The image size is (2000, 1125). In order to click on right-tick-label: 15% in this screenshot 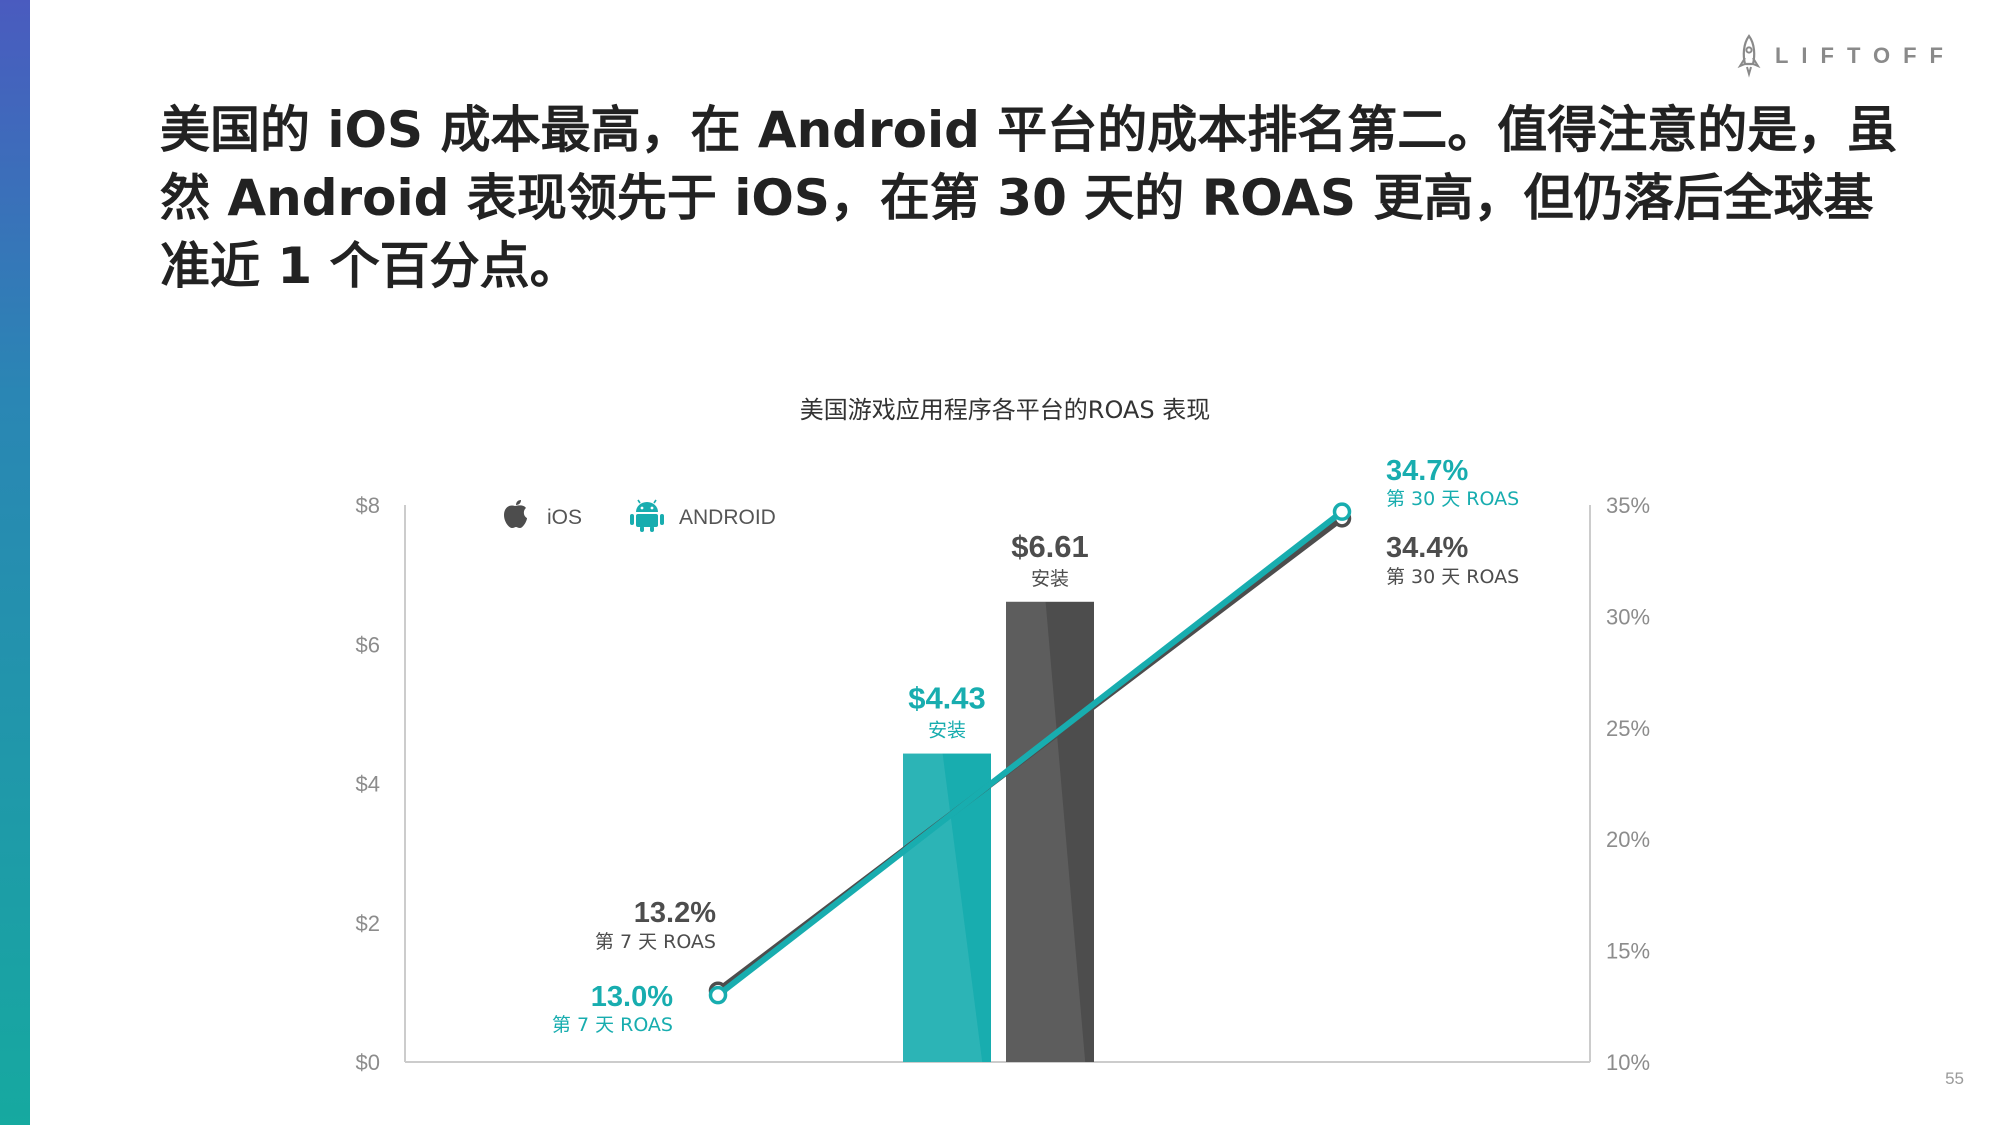, I will do `click(1628, 951)`.